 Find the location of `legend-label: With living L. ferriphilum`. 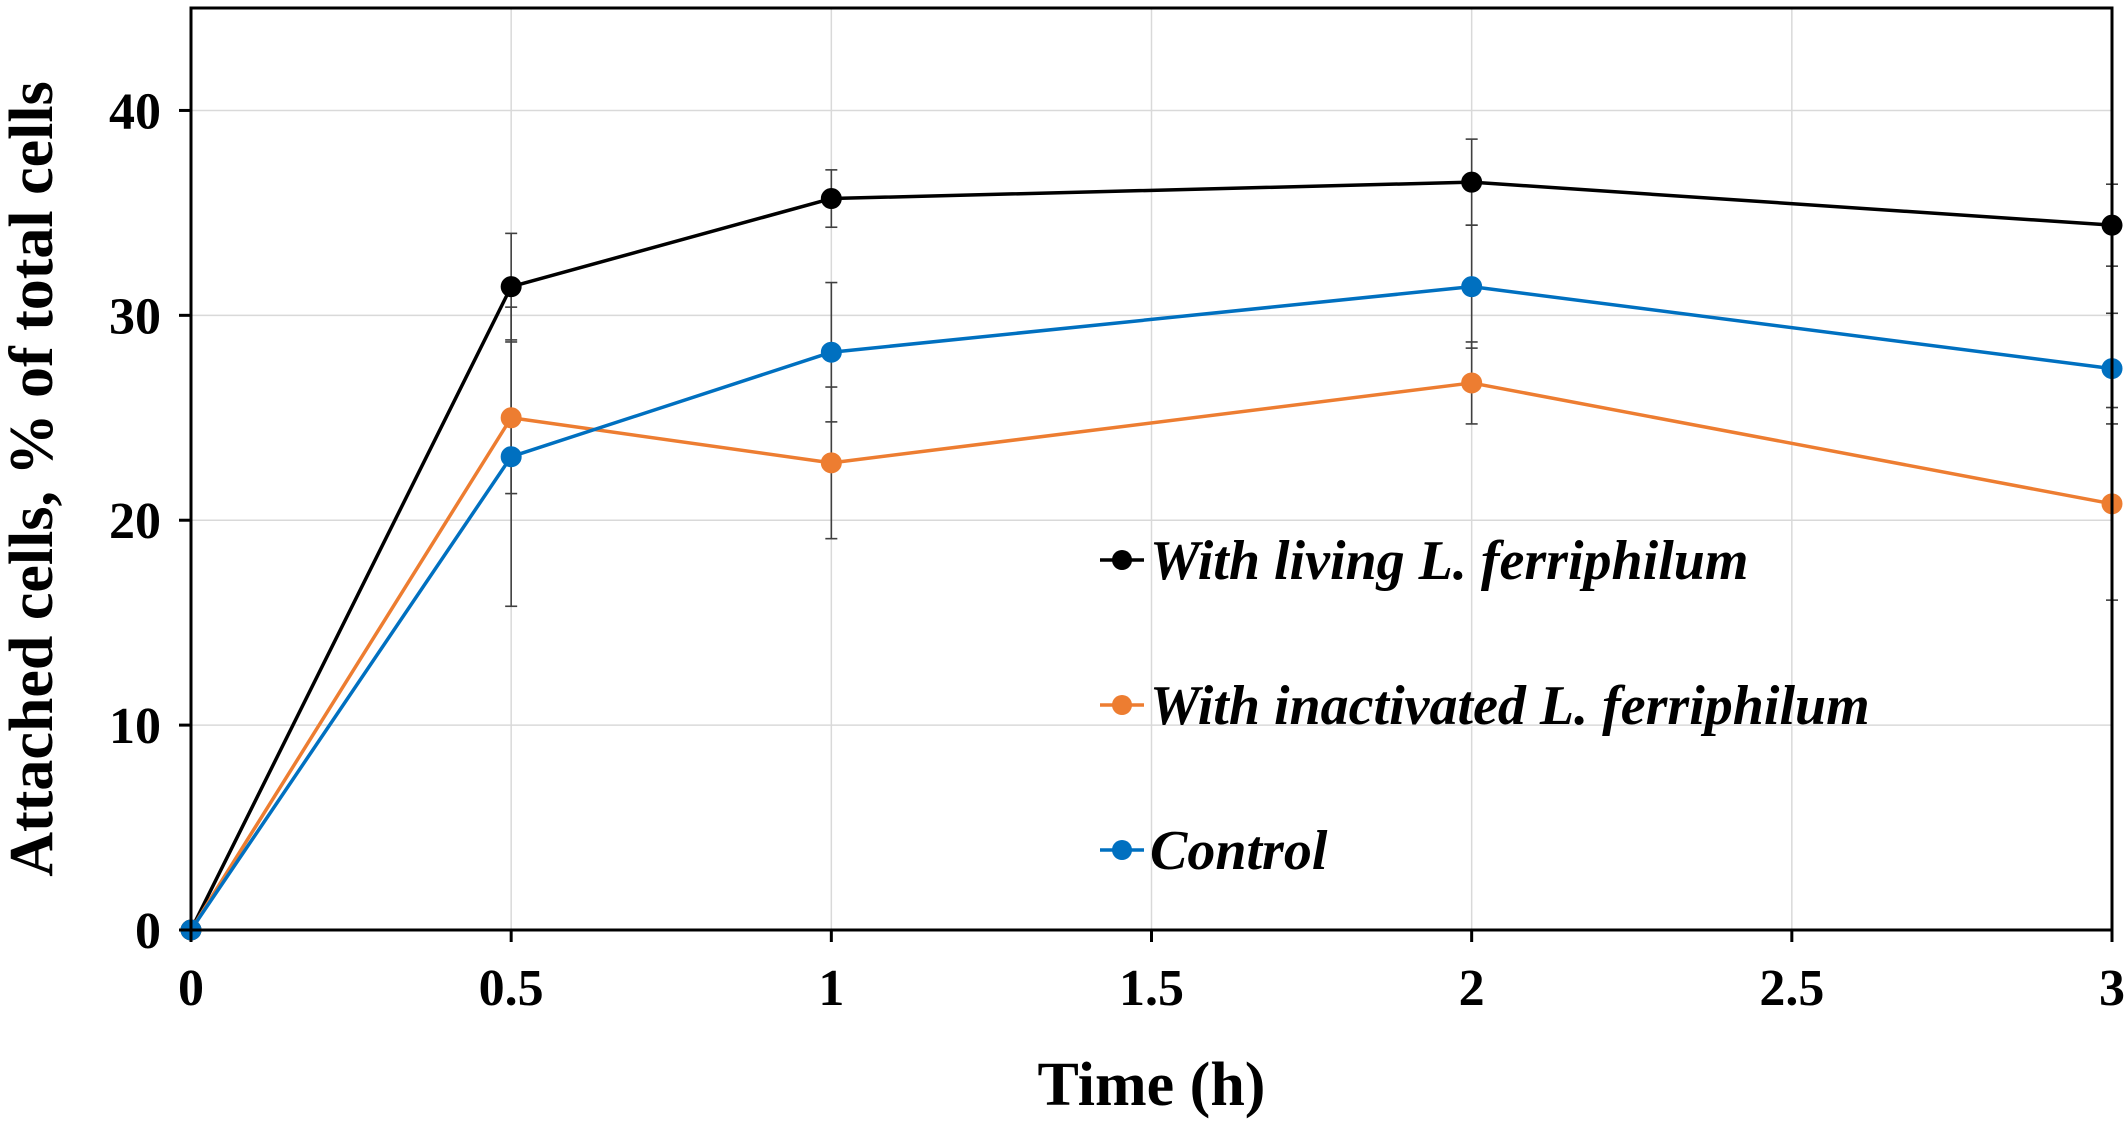

legend-label: With living L. ferriphilum is located at coordinates (1449, 561).